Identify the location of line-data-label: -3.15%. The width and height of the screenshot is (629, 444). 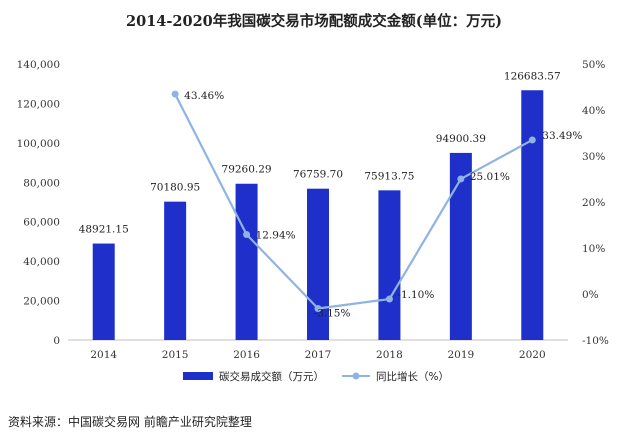
(332, 313).